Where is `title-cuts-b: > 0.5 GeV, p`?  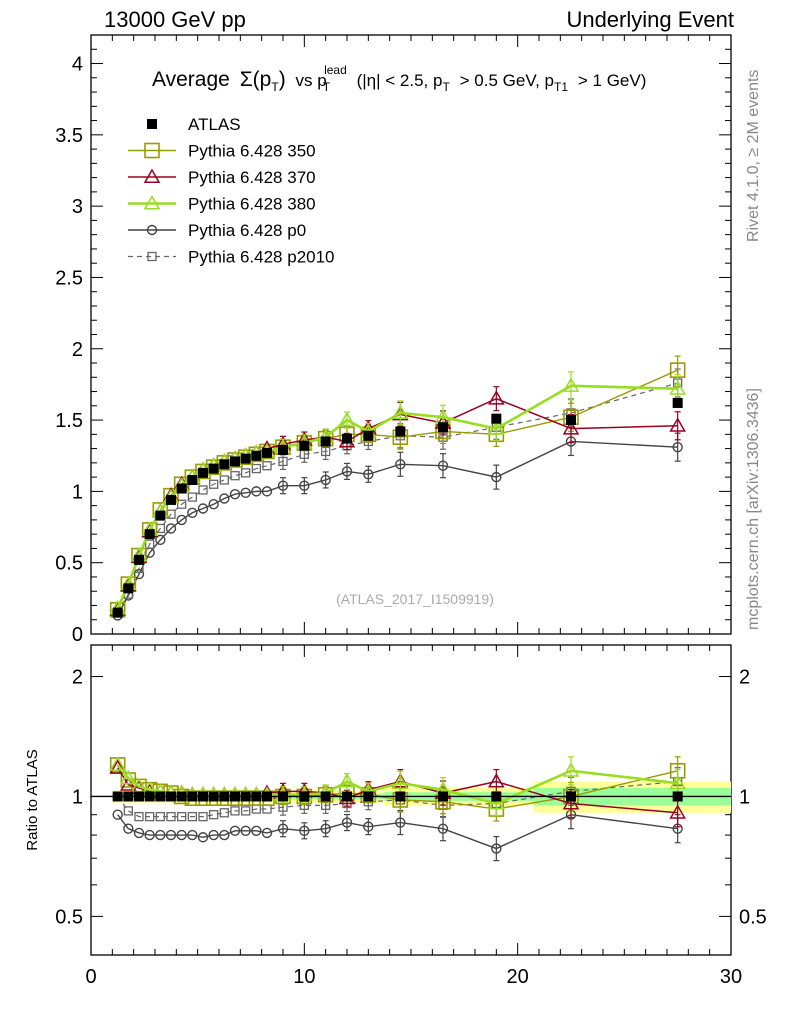 title-cuts-b: > 0.5 GeV, p is located at coordinates (507, 80).